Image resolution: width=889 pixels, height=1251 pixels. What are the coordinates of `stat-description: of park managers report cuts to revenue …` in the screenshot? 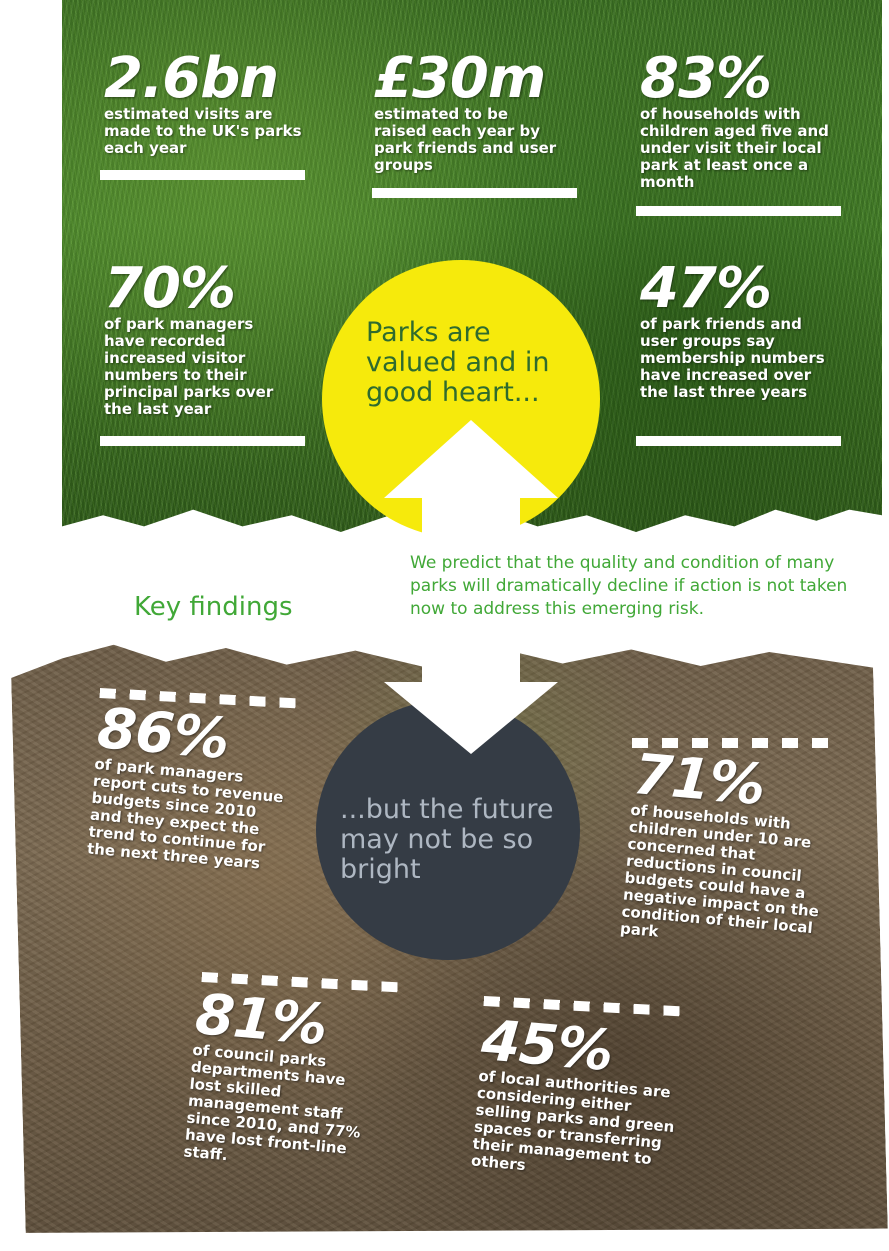 It's located at (185, 813).